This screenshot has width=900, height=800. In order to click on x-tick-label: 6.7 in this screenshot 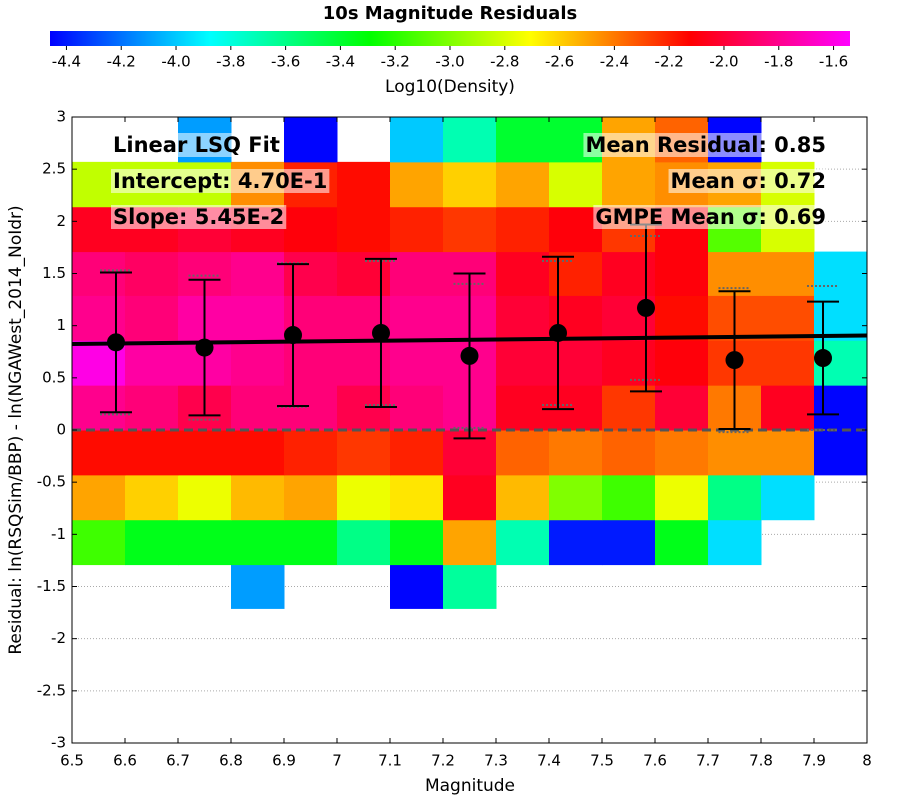, I will do `click(178, 761)`.